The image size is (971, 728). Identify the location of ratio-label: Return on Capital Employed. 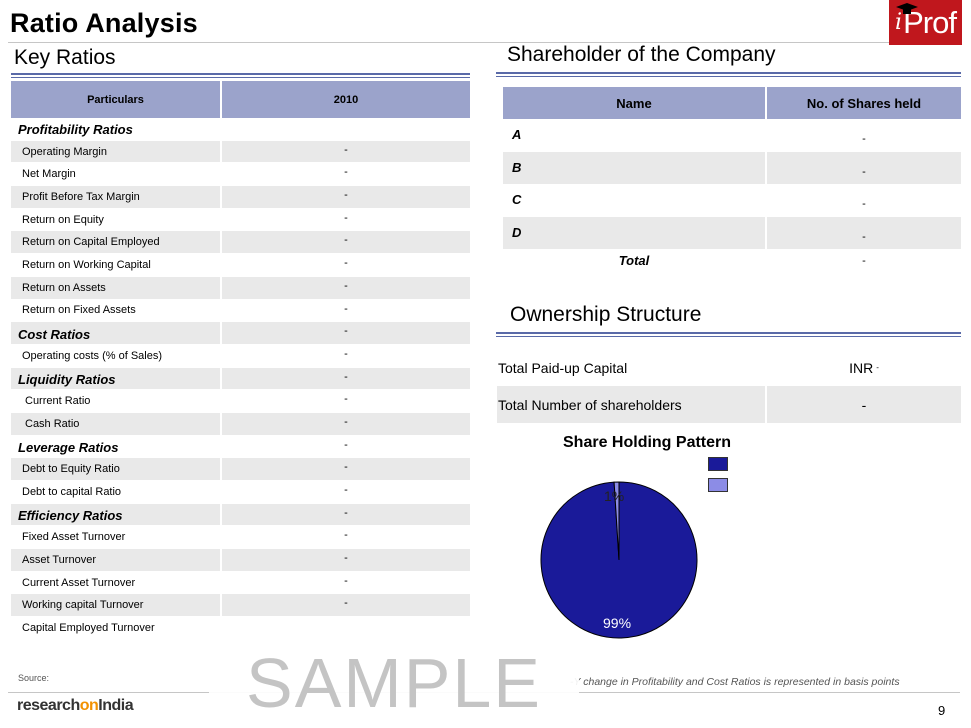
(116, 242).